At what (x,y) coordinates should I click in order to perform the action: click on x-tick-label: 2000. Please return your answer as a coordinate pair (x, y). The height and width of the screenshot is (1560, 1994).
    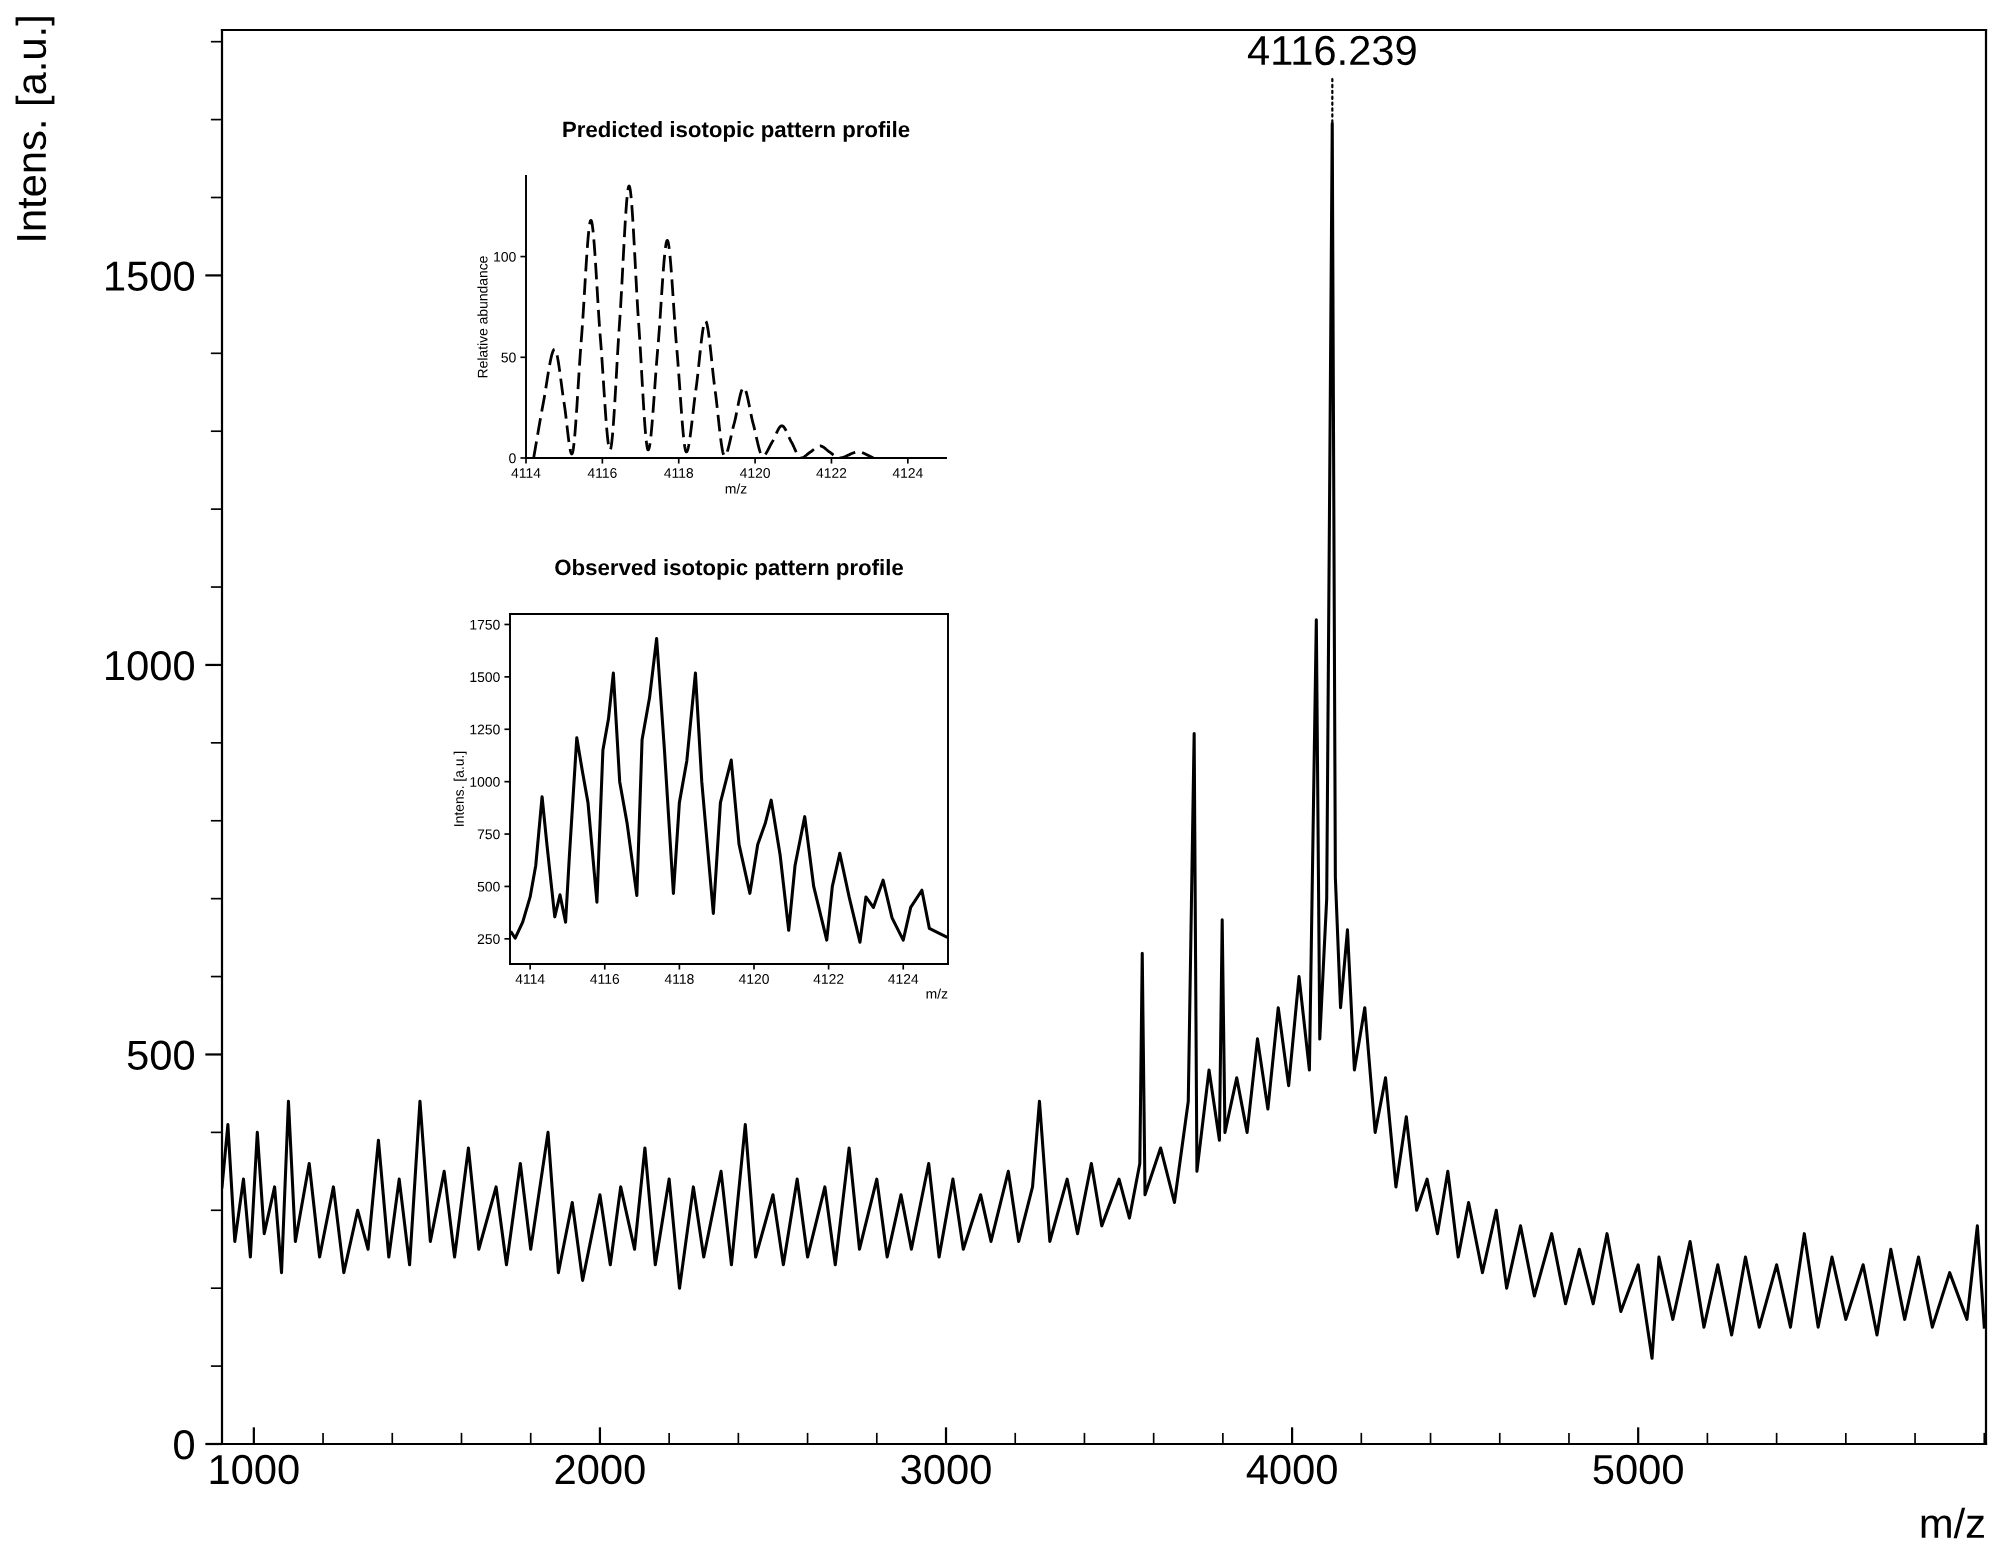
    Looking at the image, I should click on (600, 1469).